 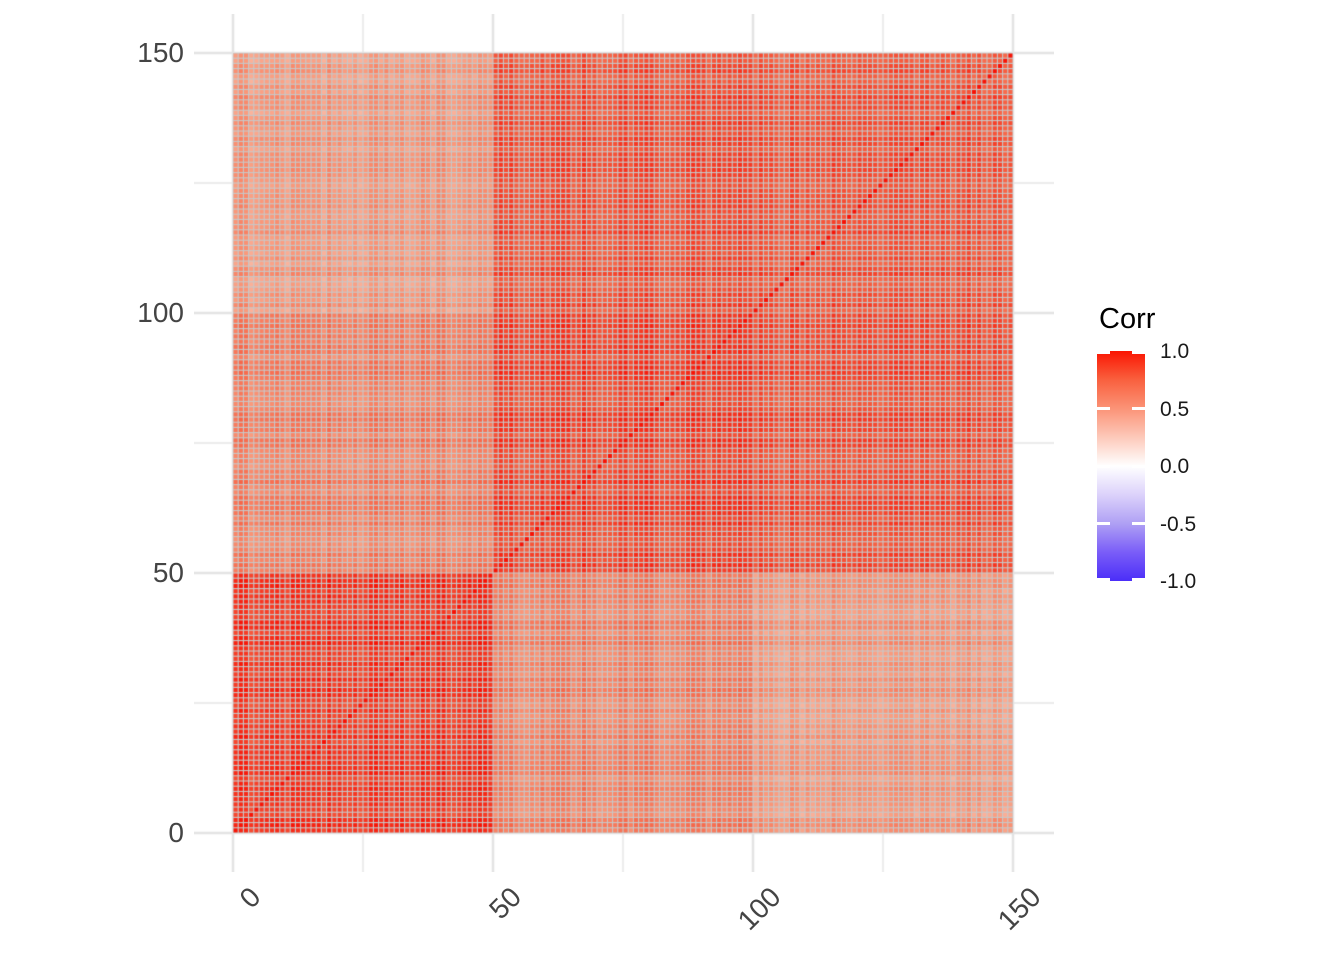 I want to click on y-axis-tick-label: 0, so click(x=176, y=832).